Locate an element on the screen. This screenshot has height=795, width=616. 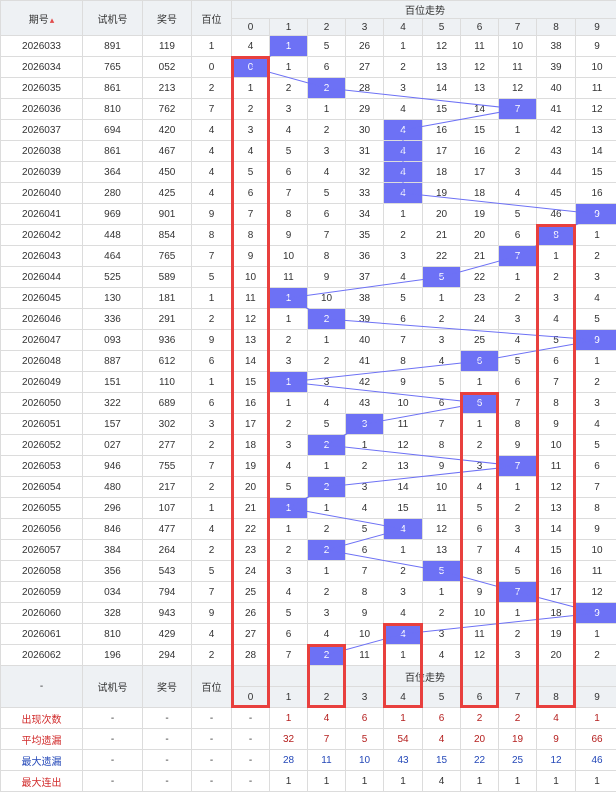
footer-digit-8: 8 is located at coordinates (556, 697).